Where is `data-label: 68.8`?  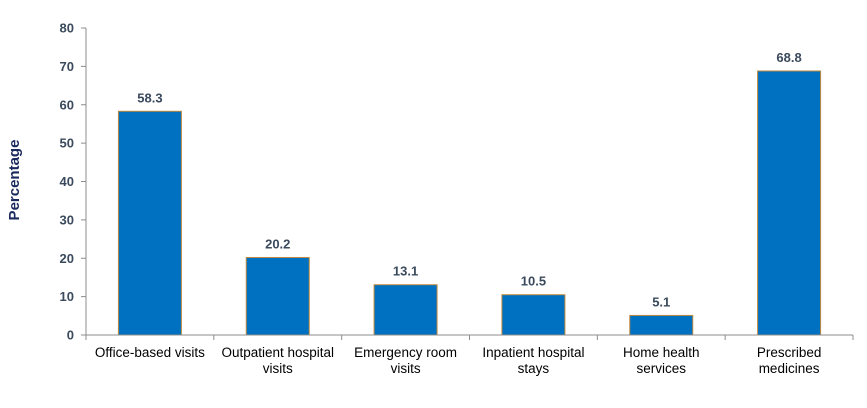 data-label: 68.8 is located at coordinates (788, 57).